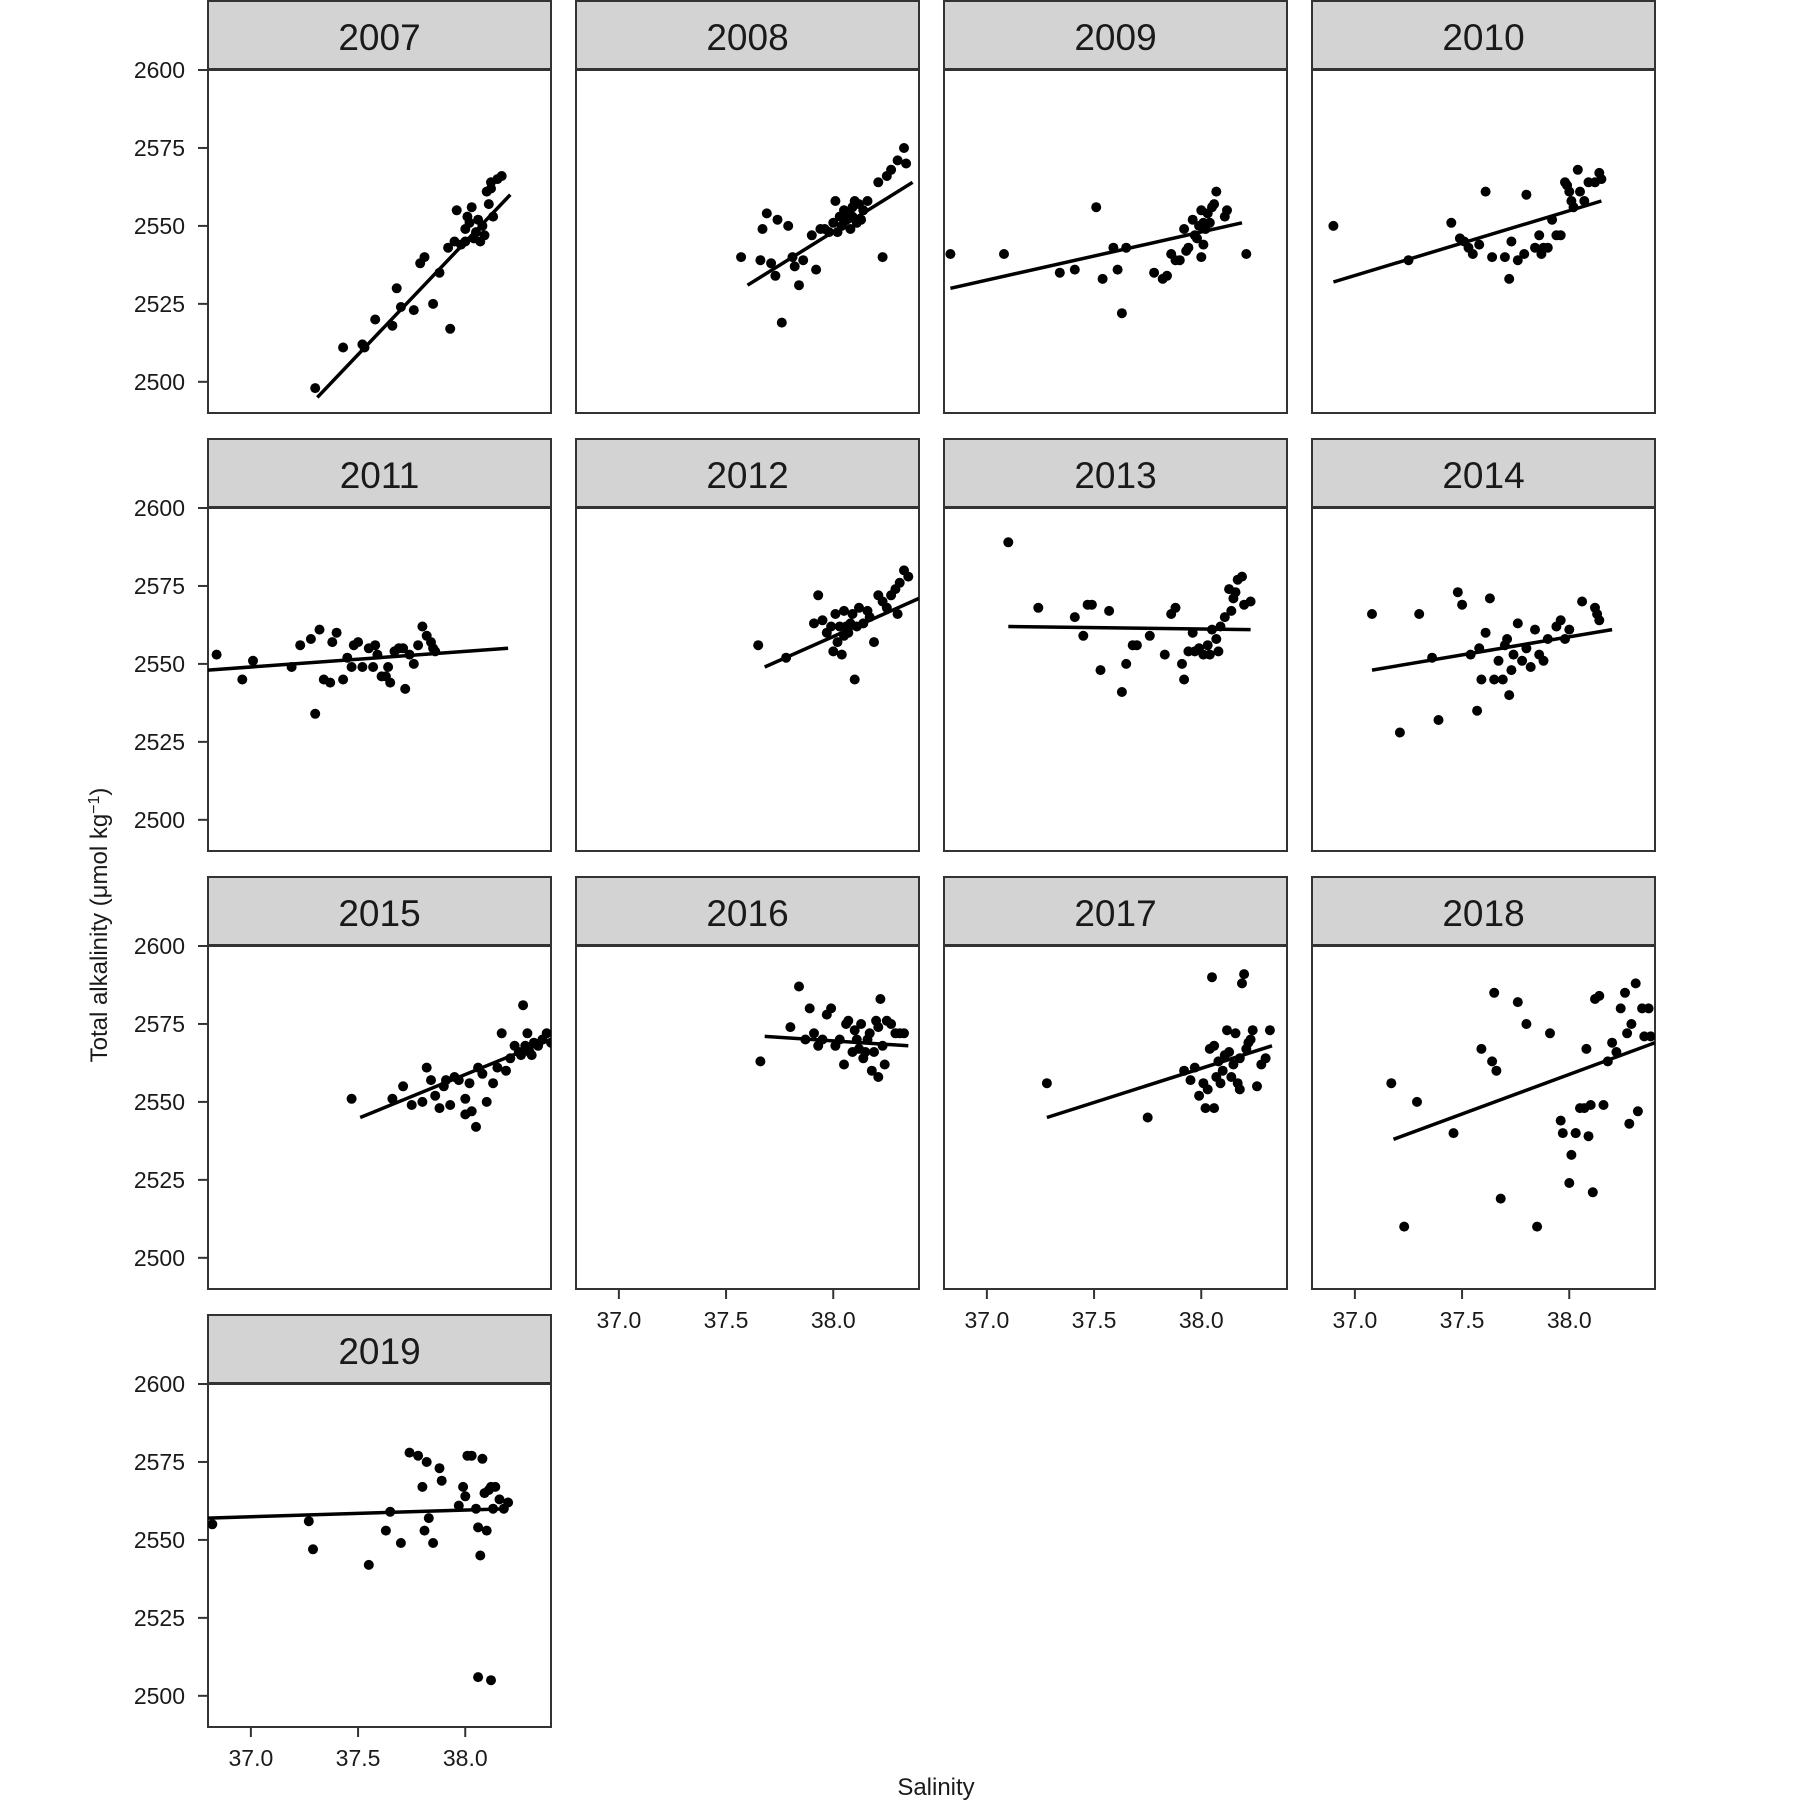 The width and height of the screenshot is (1800, 1800). What do you see at coordinates (1483, 475) in the screenshot?
I see `facet-strip-label: 2014` at bounding box center [1483, 475].